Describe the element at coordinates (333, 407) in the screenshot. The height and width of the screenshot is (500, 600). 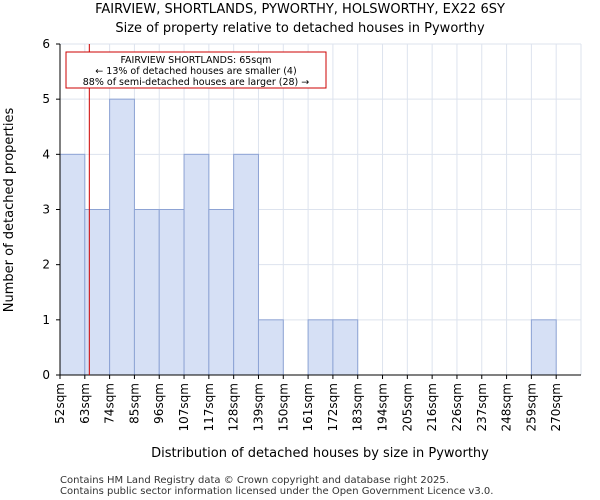
I see `x-tick-label: 172sqm` at that location.